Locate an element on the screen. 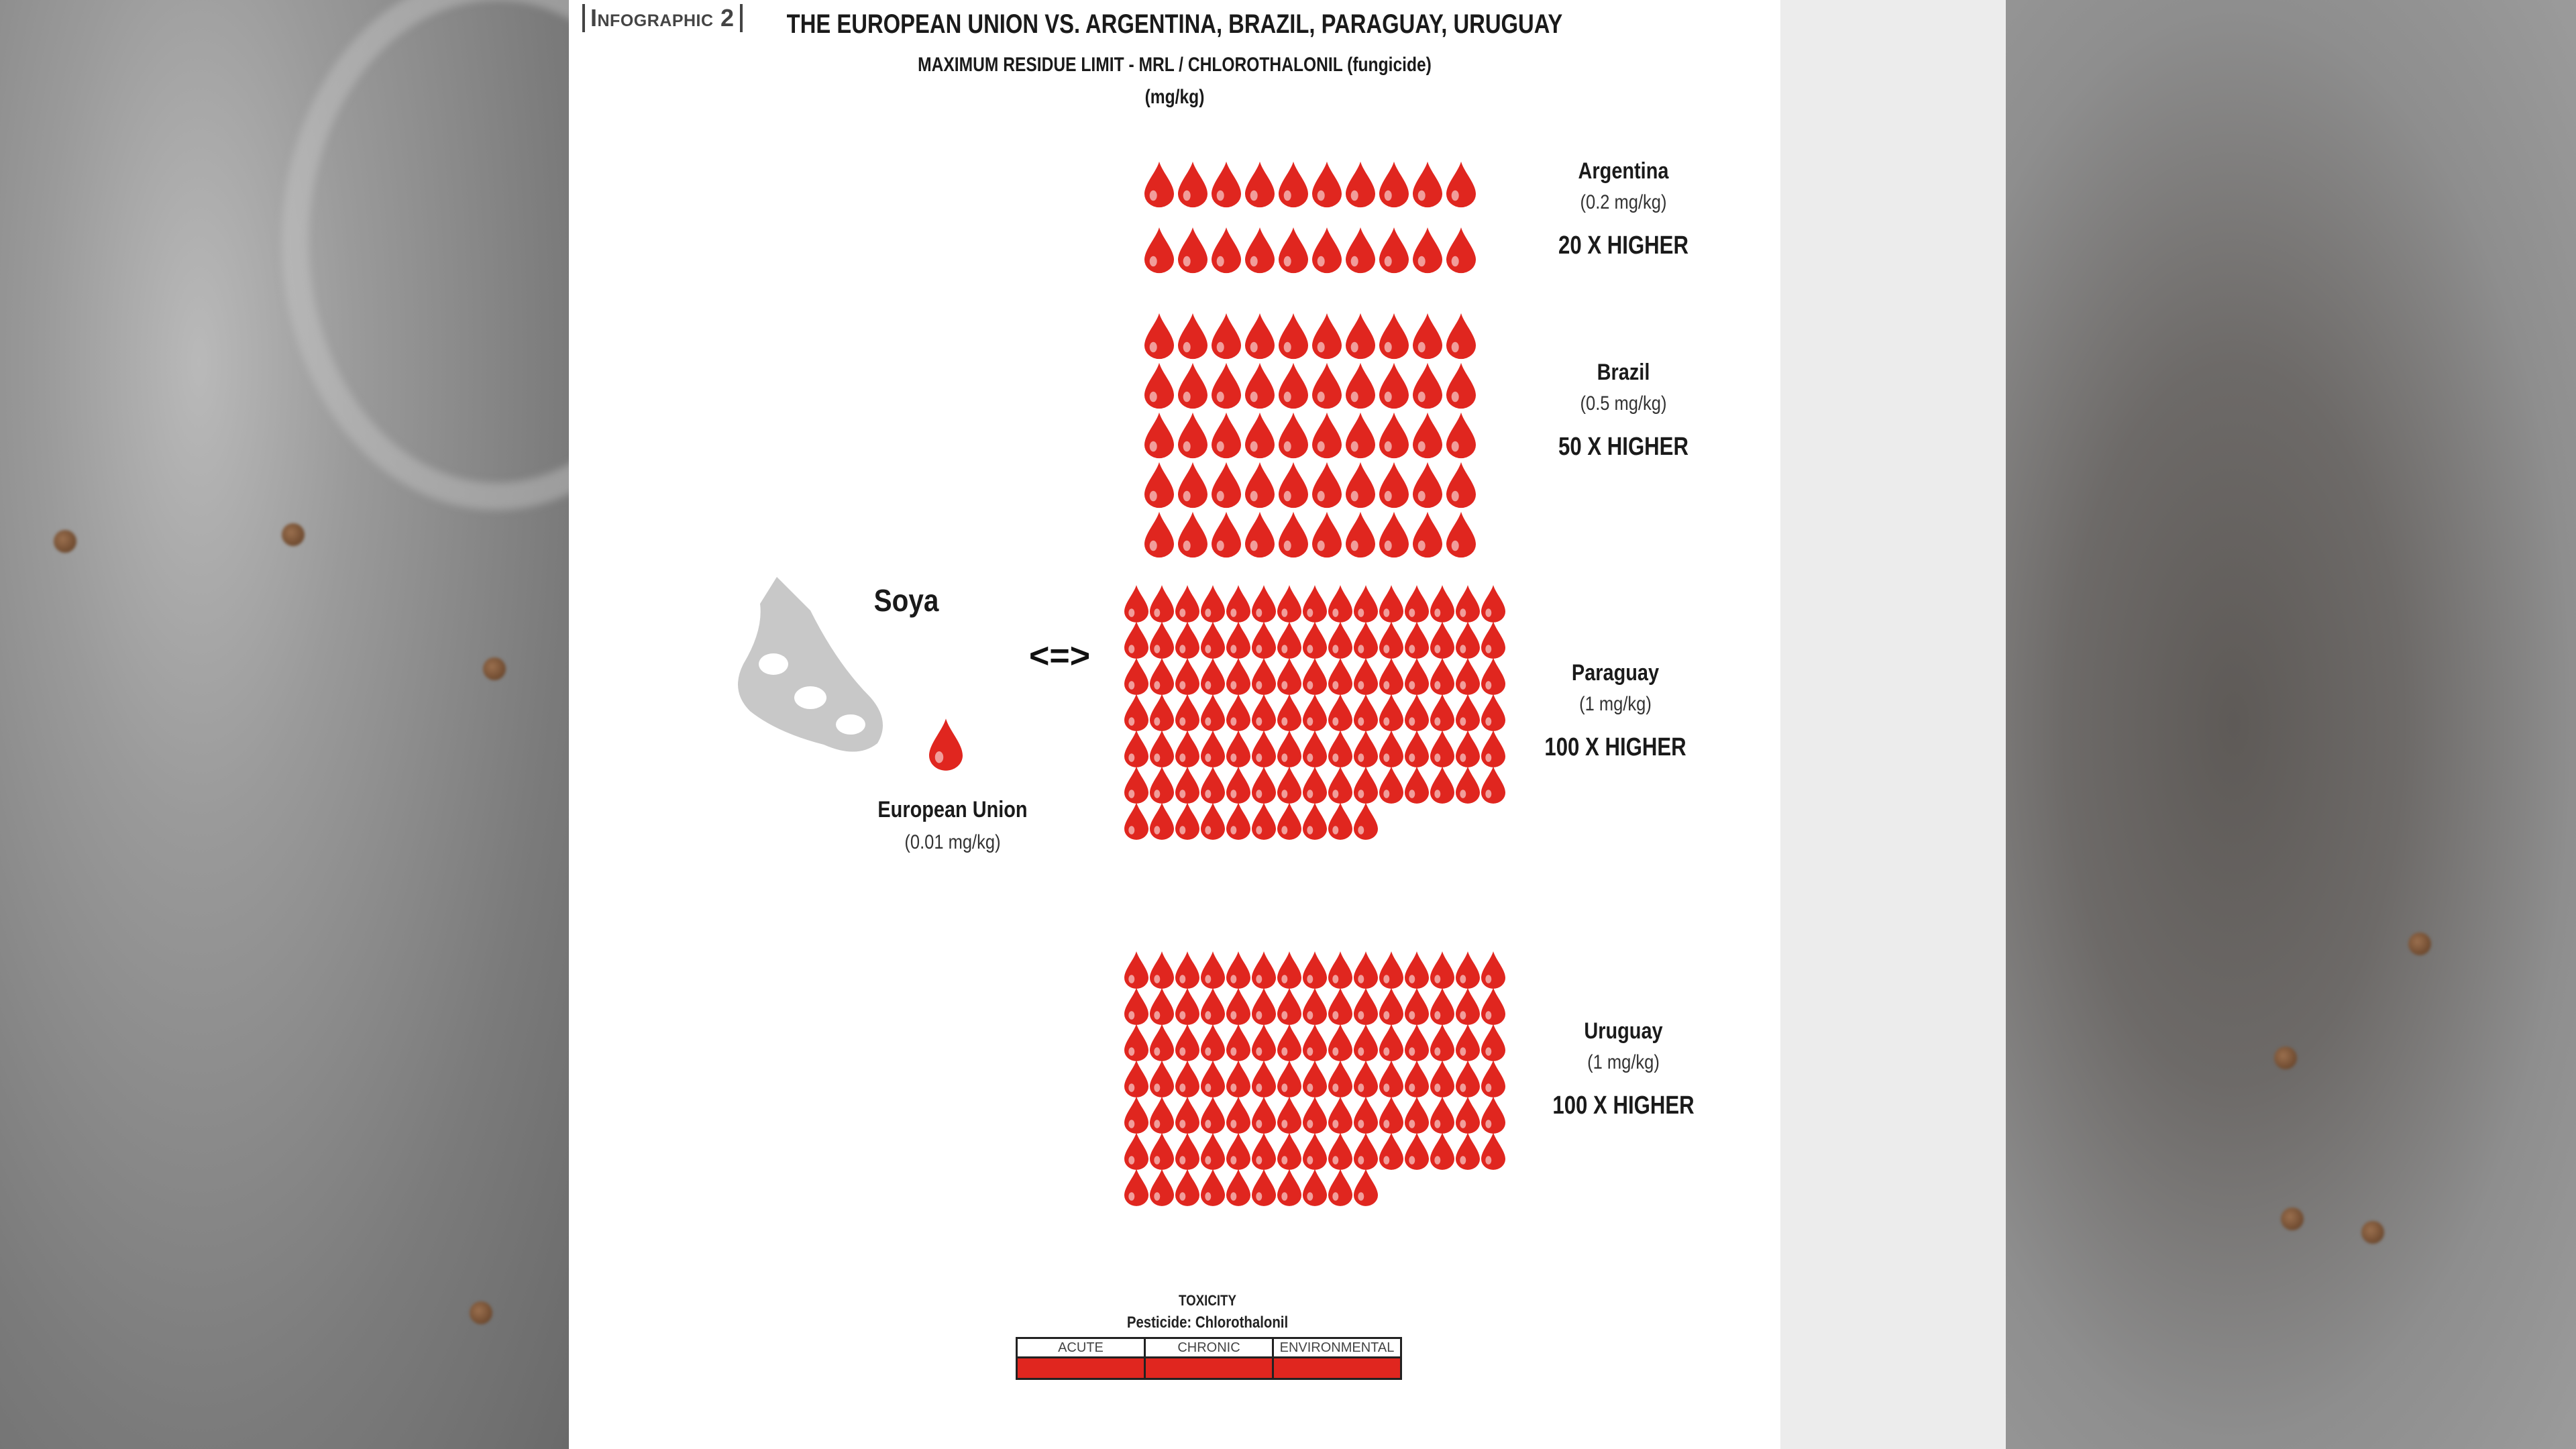 This screenshot has width=2576, height=1449. country-name: Brazil is located at coordinates (1623, 372).